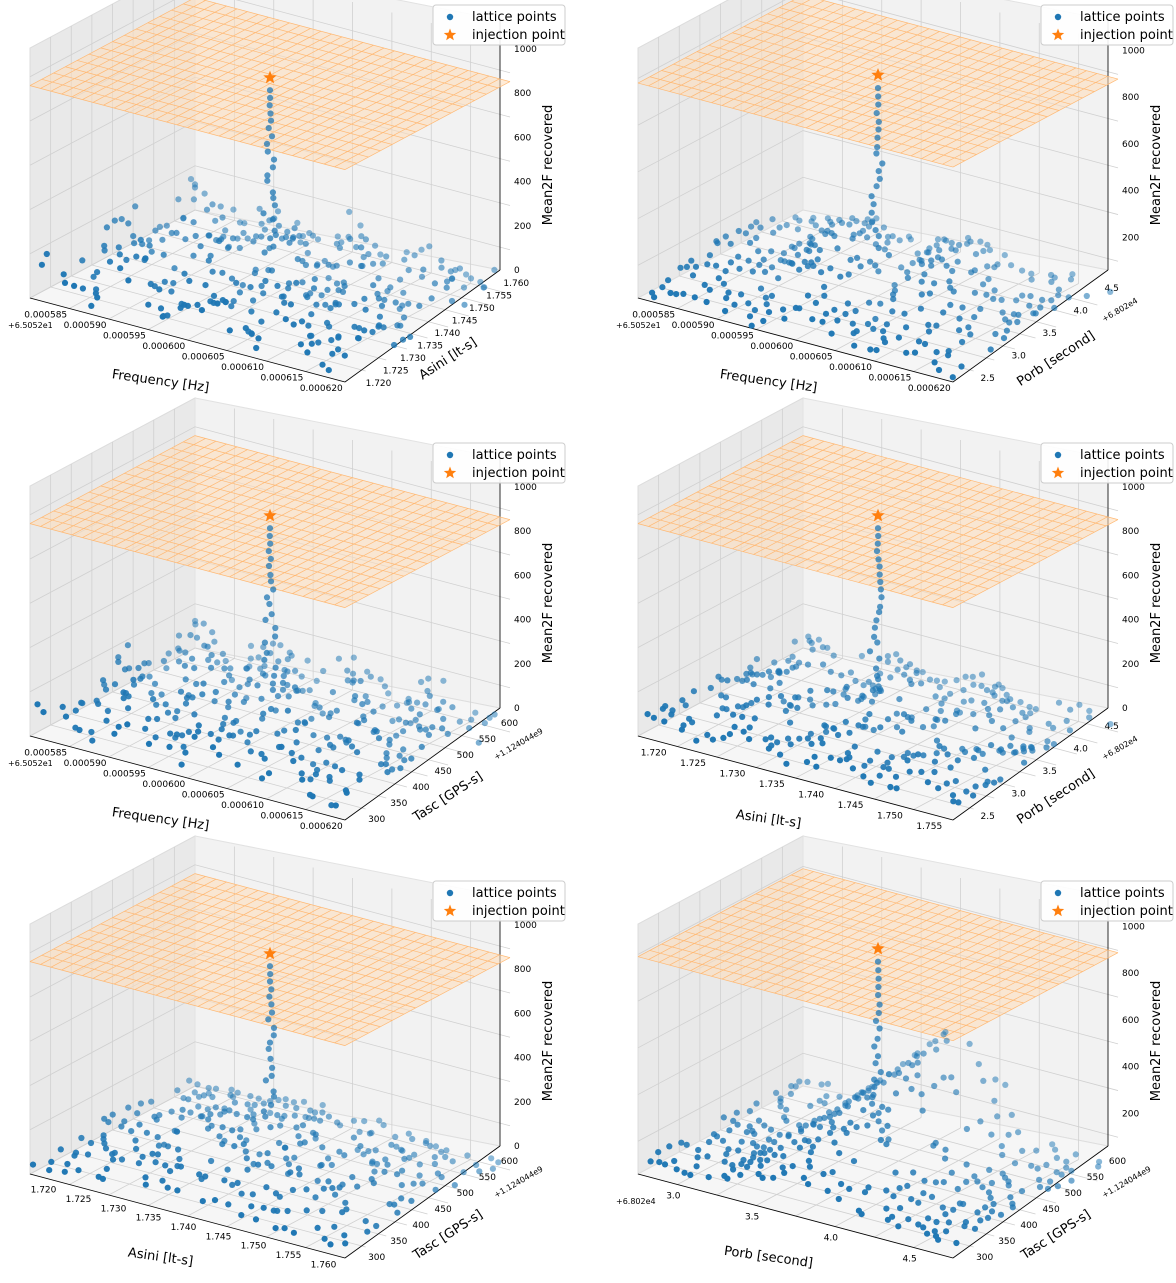 The height and width of the screenshot is (1283, 1176). Describe the element at coordinates (1030, 1202) in the screenshot. I see `y-axis-line` at that location.